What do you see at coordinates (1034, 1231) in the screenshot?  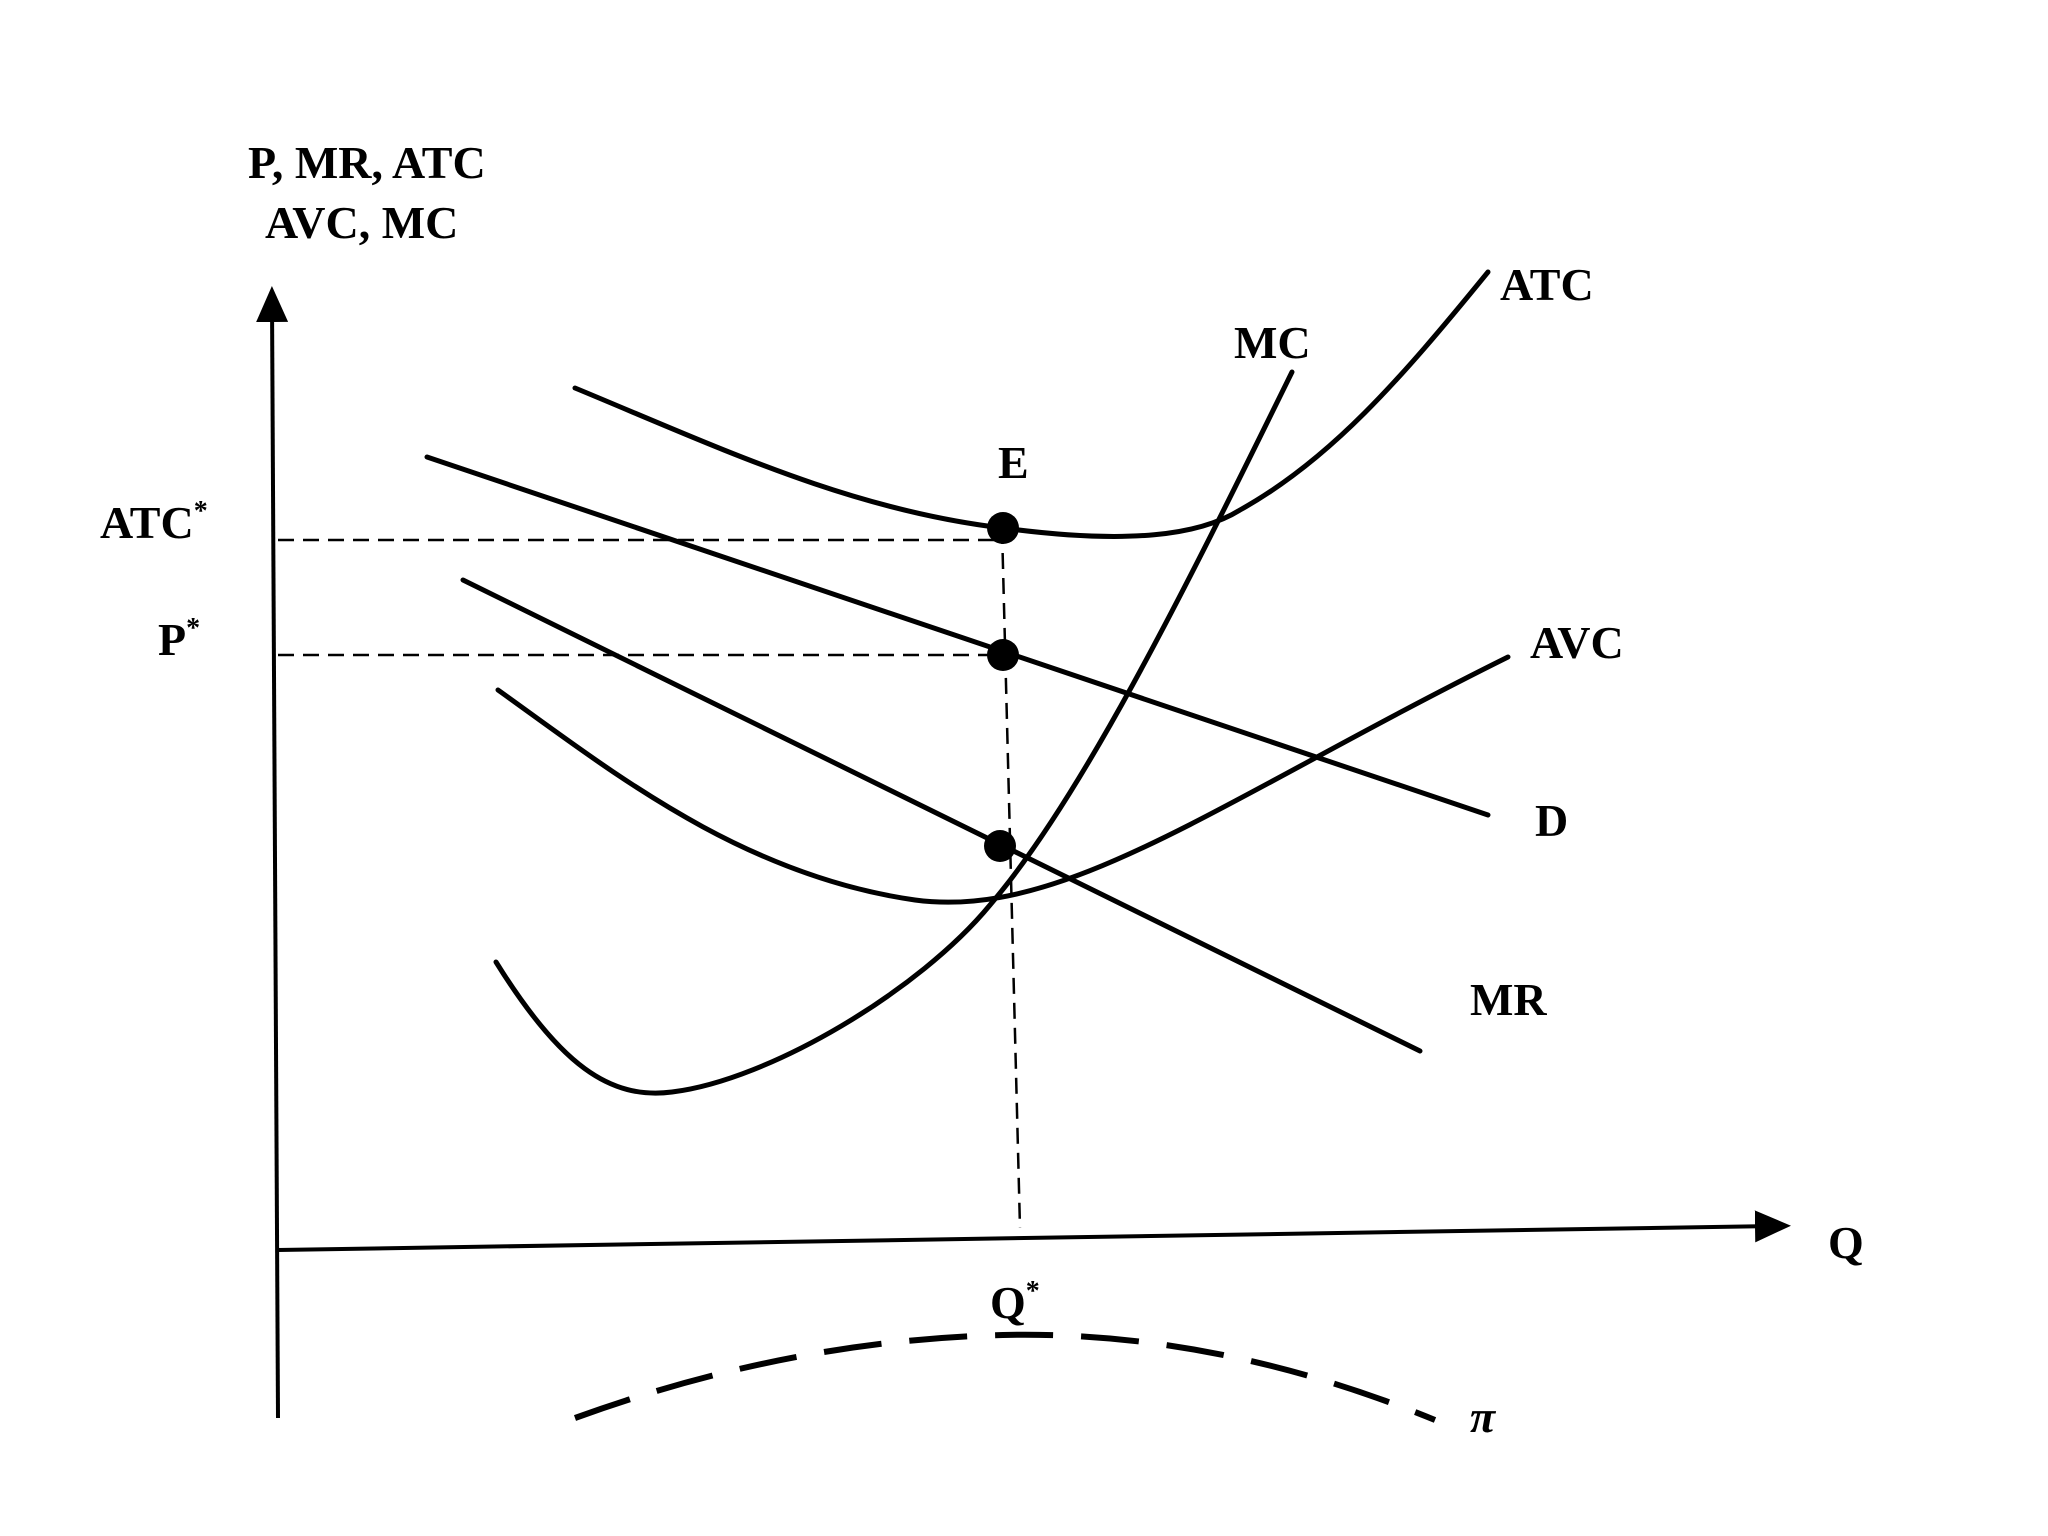 I see `x-axis` at bounding box center [1034, 1231].